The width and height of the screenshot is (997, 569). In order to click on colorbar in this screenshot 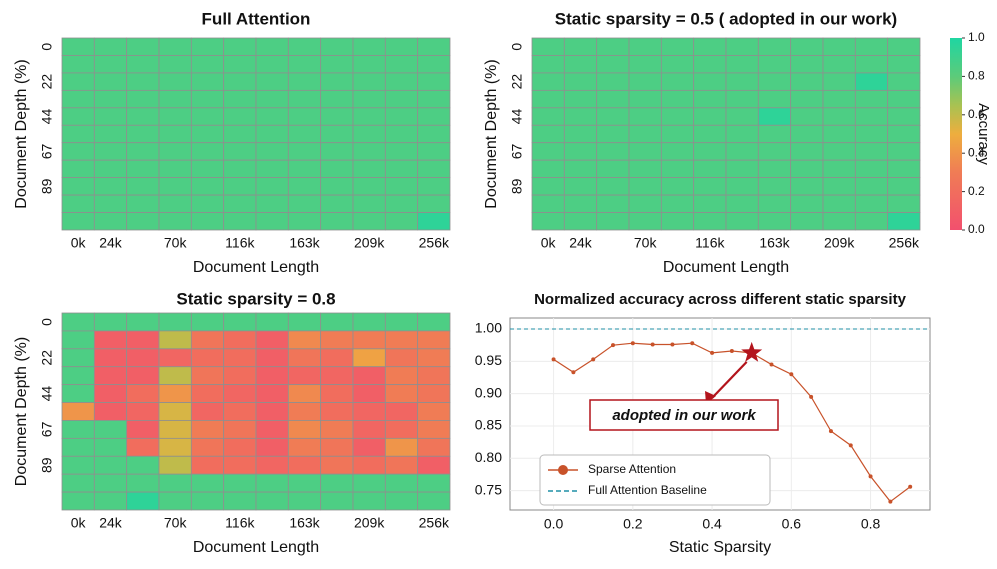, I will do `click(956, 134)`.